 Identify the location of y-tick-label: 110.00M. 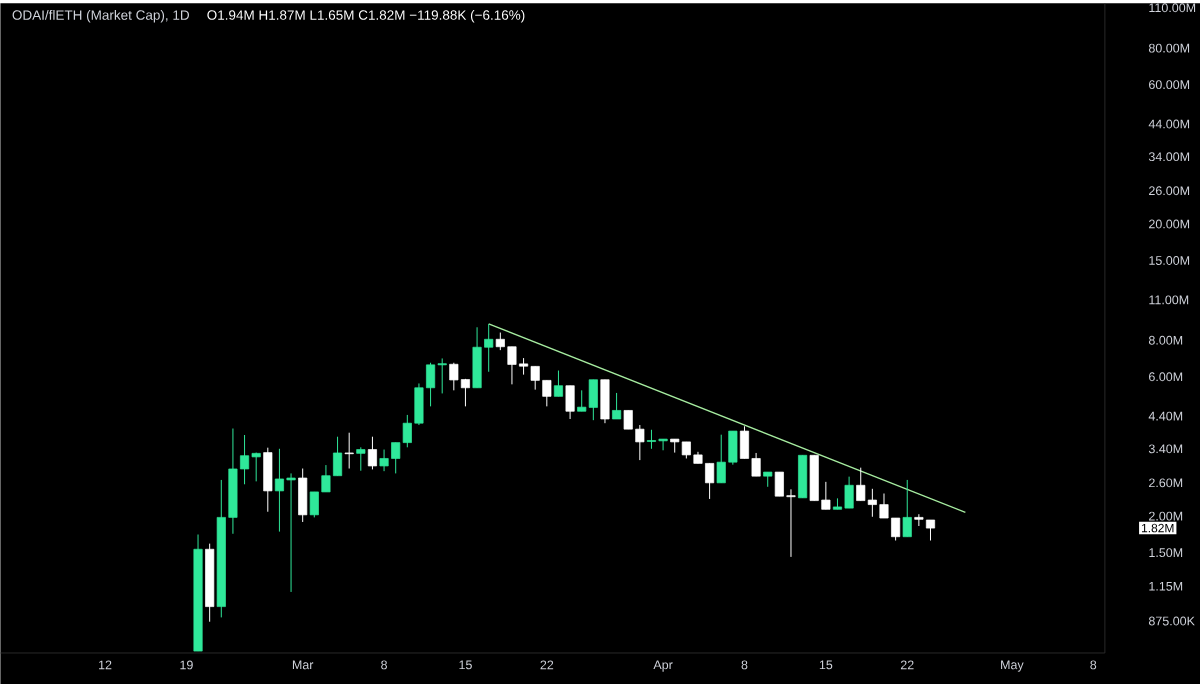
(1172, 8).